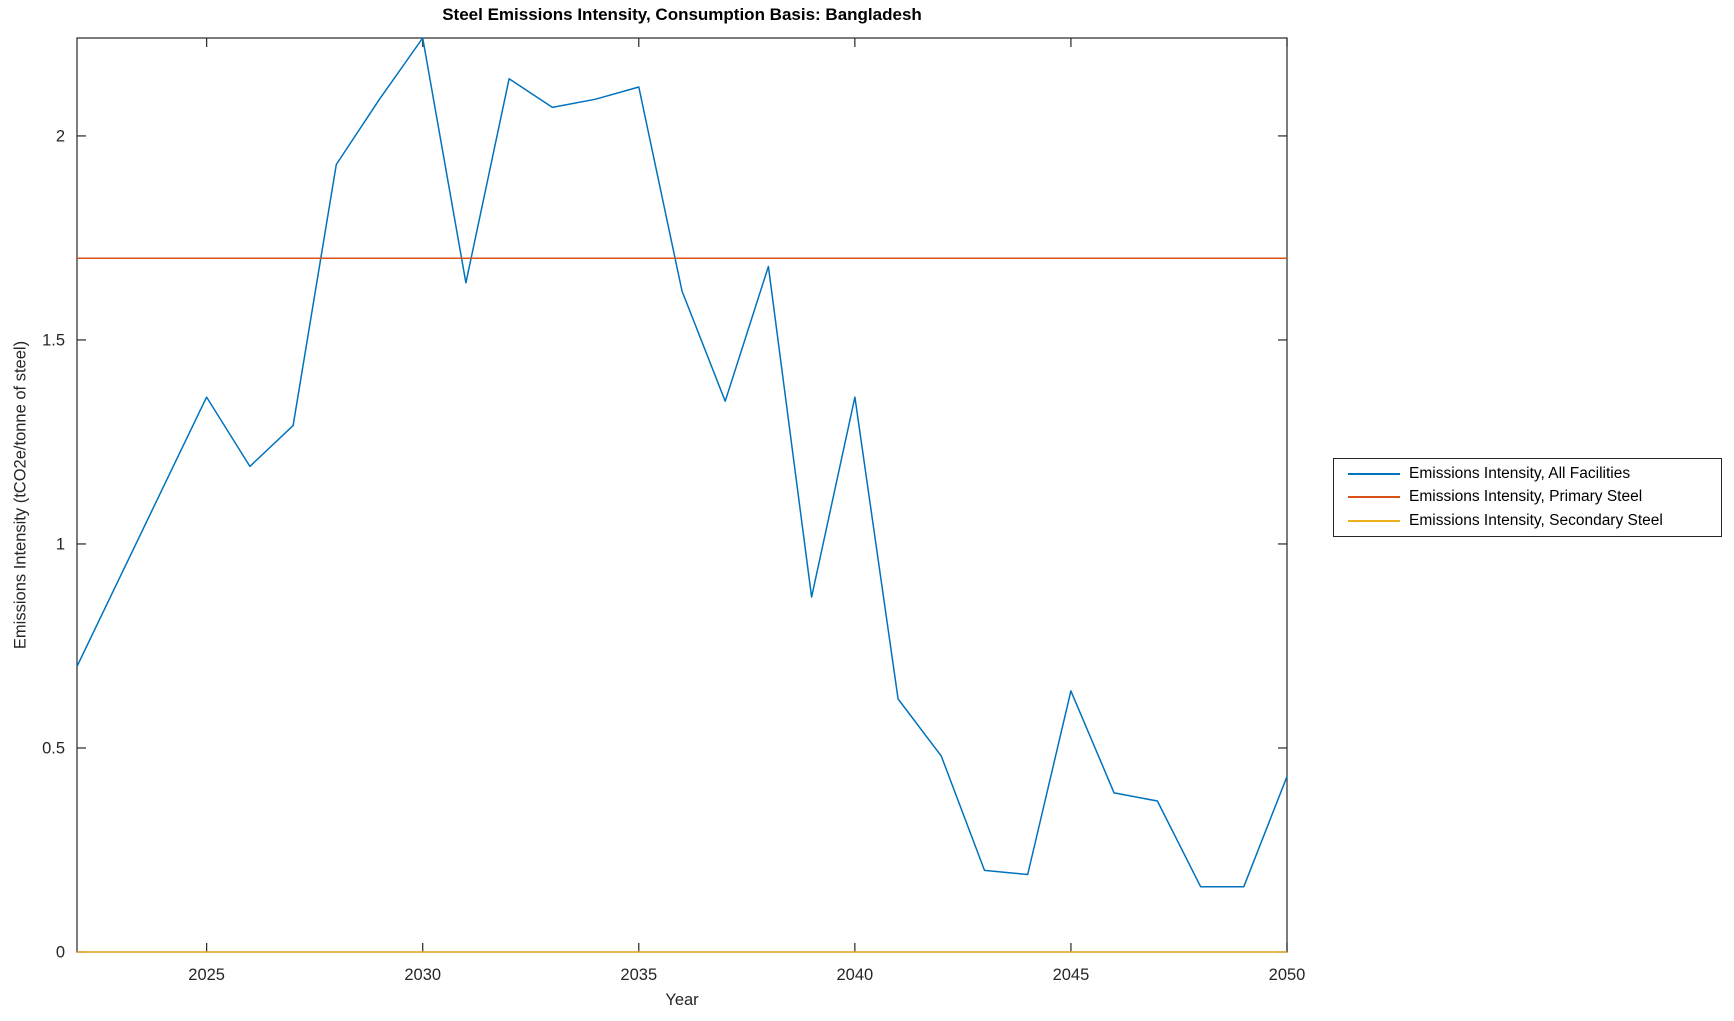  Describe the element at coordinates (1536, 521) in the screenshot. I see `legend-label: Emissions Intensity, Secondary Steel` at that location.